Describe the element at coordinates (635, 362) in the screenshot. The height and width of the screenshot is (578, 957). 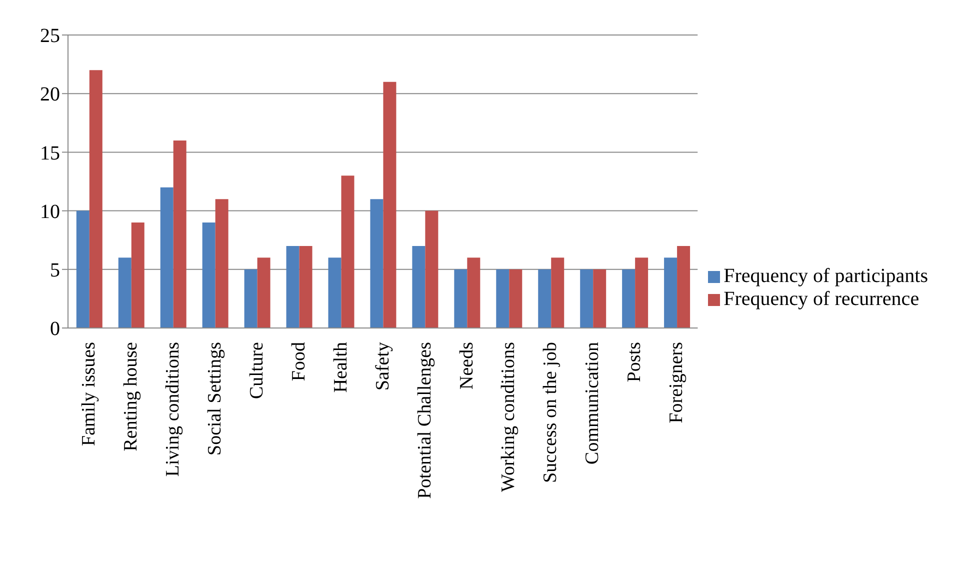
I see `x-tick-label: Posts` at that location.